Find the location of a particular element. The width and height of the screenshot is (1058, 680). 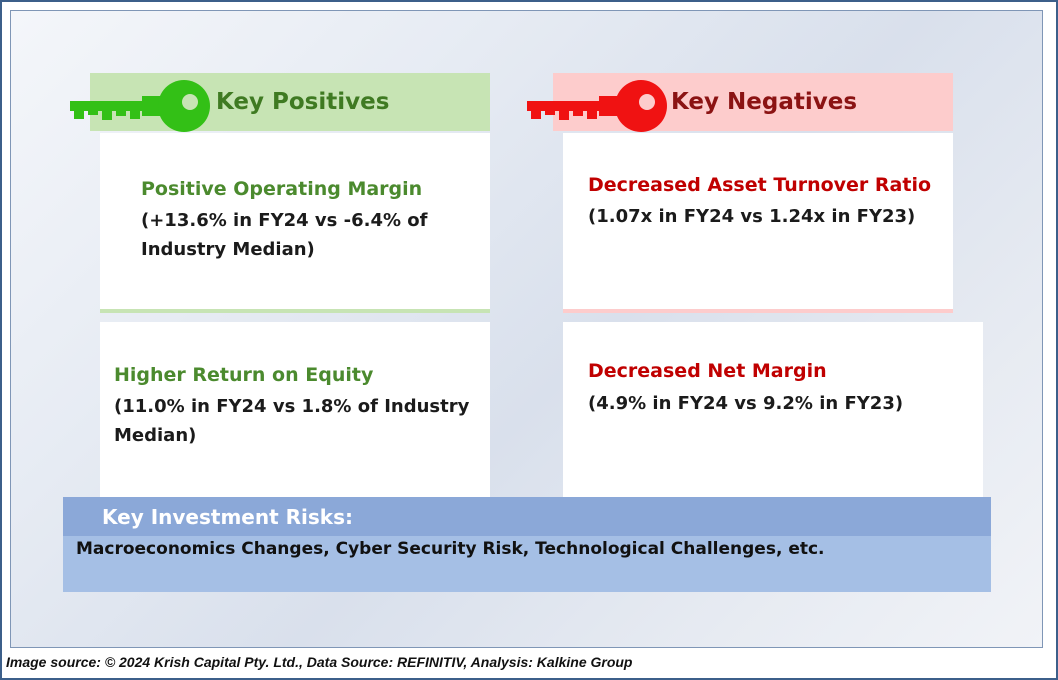

positive-item-2-title: Higher Return on Equity is located at coordinates (244, 375).